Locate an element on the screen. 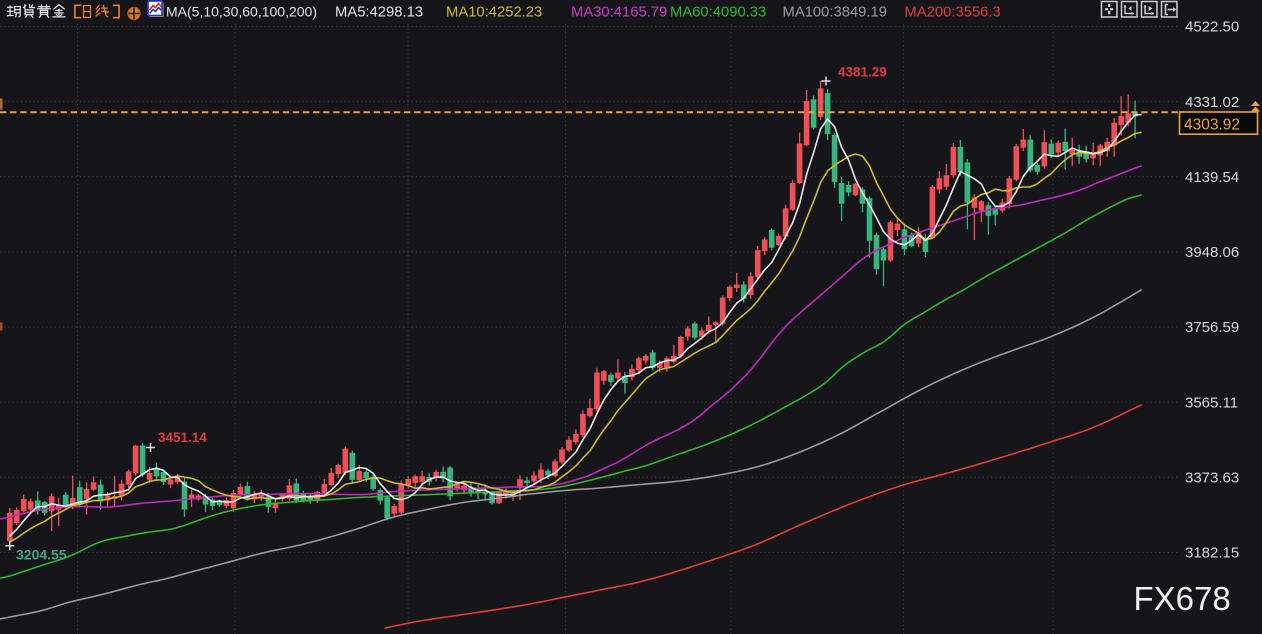 The width and height of the screenshot is (1262, 634). svg-text: MA30:4165.79 is located at coordinates (619, 13).